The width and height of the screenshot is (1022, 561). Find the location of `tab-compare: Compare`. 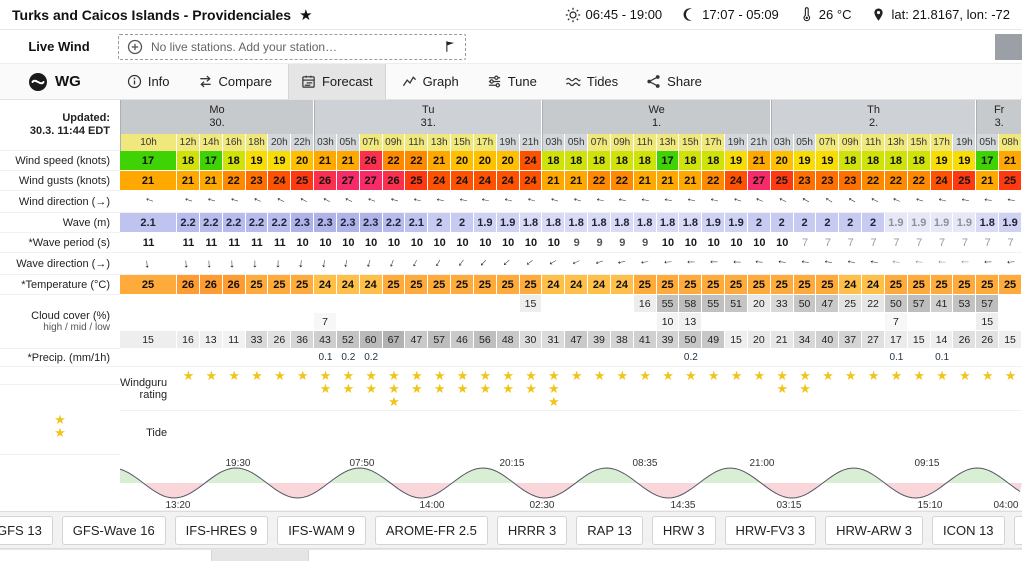

tab-compare: Compare is located at coordinates (235, 81).